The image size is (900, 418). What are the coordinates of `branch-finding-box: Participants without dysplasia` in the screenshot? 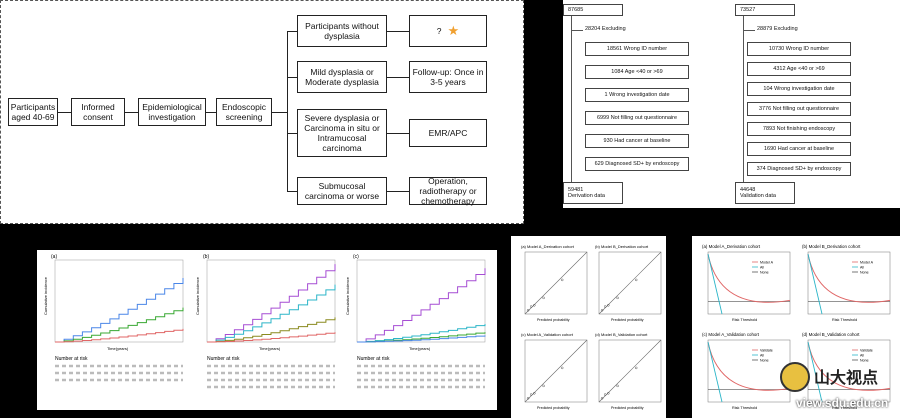 It's located at (342, 31).